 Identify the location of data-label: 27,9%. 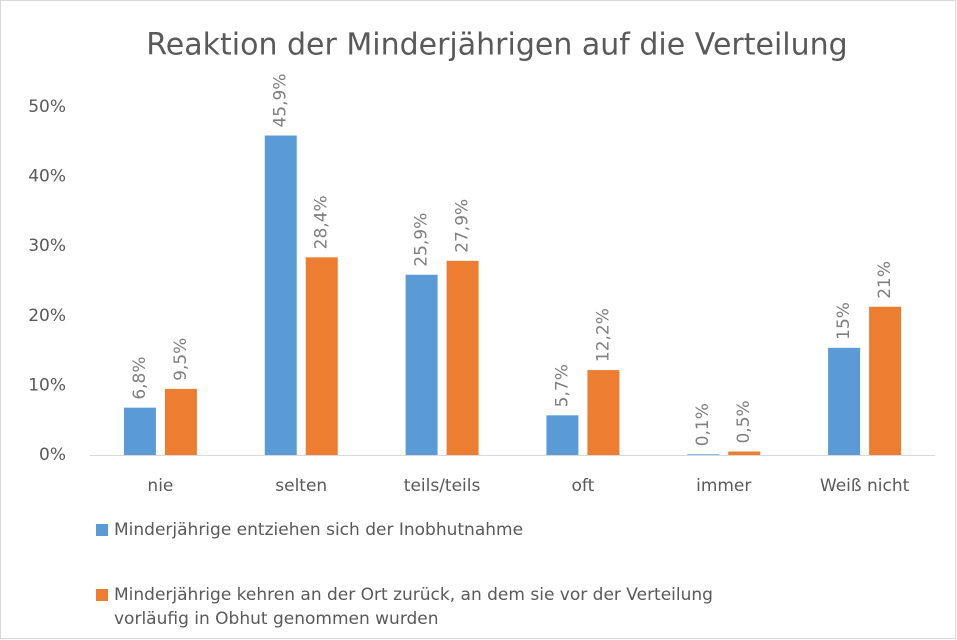
(463, 226).